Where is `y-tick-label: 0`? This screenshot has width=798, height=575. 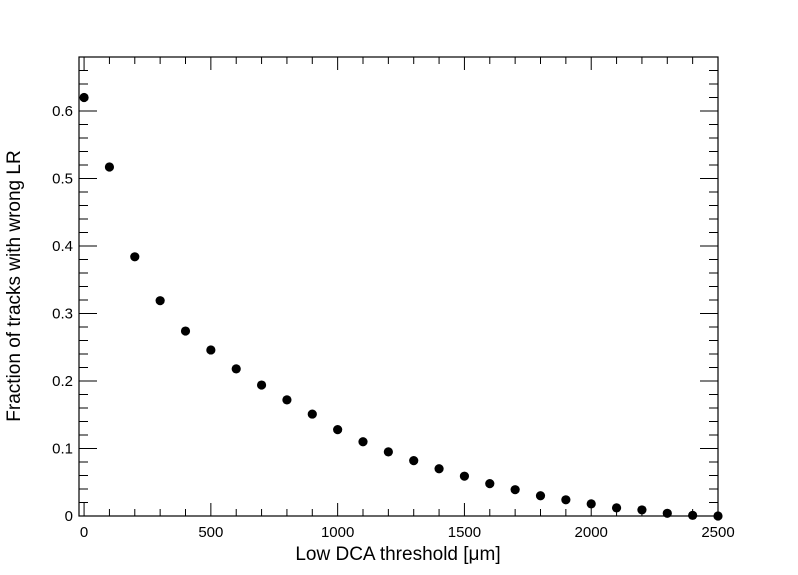
y-tick-label: 0 is located at coordinates (69, 516).